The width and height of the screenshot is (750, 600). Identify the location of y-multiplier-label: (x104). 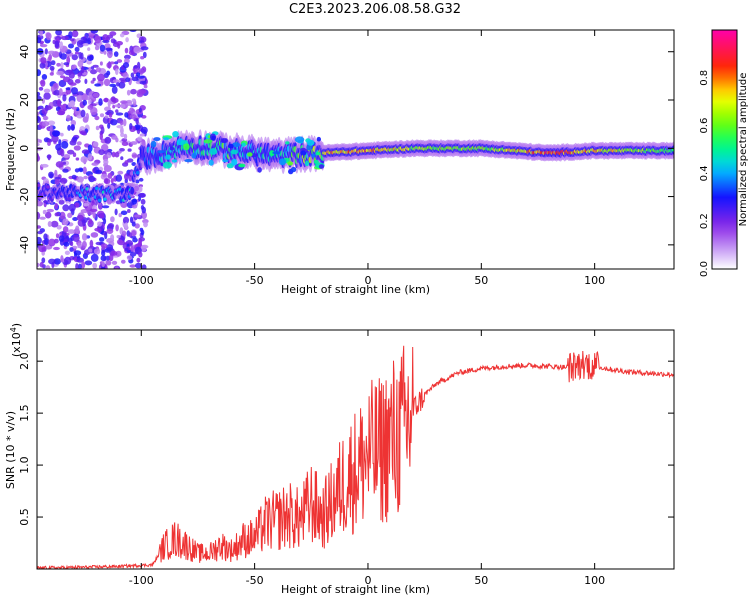
(16, 340).